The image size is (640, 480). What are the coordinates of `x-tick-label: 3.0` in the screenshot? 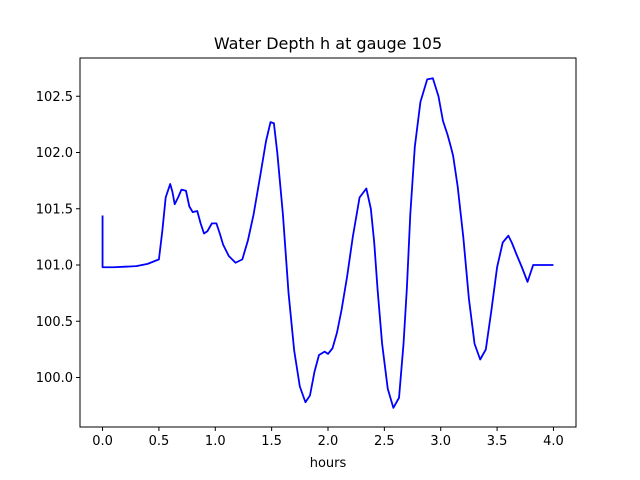 It's located at (440, 441).